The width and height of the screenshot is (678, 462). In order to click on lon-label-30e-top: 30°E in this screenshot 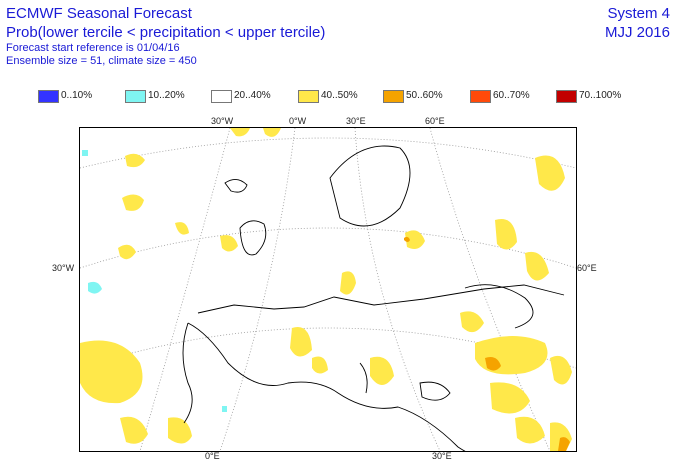, I will do `click(356, 121)`.